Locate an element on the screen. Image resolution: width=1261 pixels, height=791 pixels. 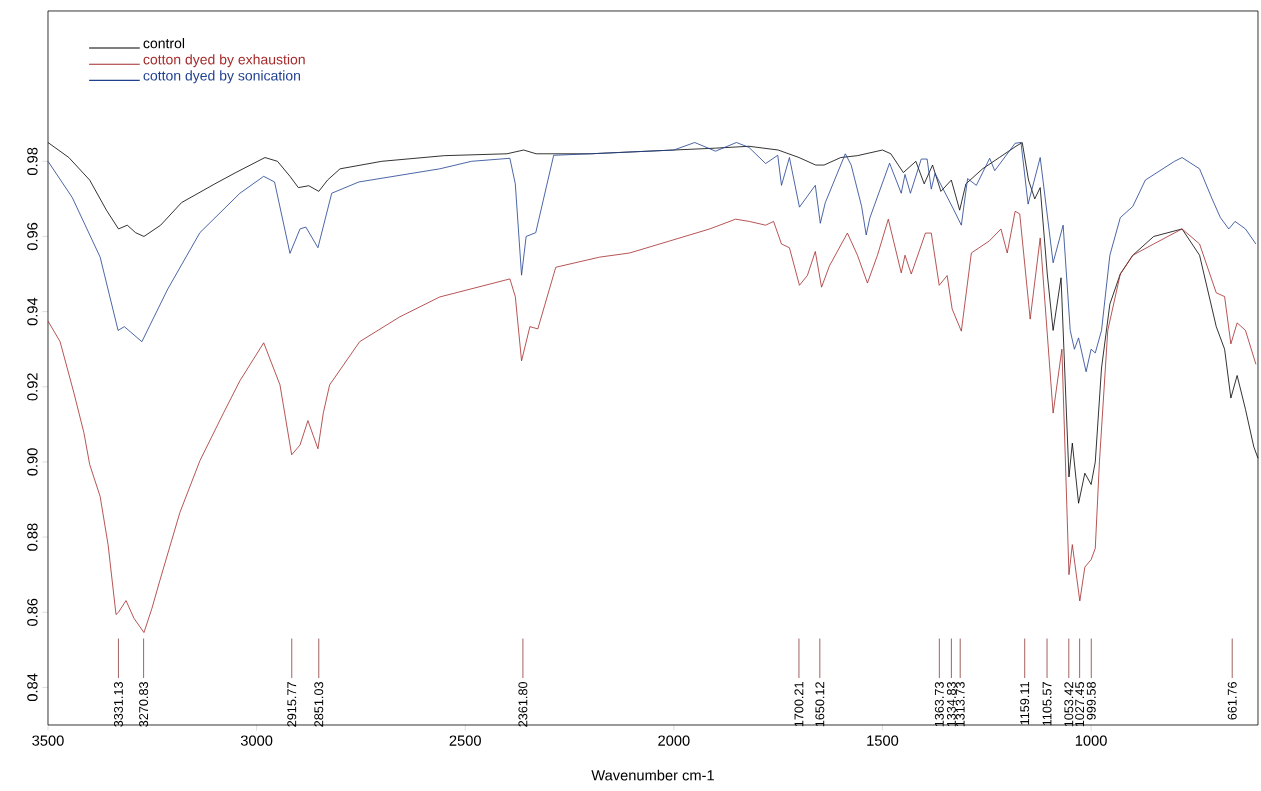
y-tick-label: 0.86 is located at coordinates (32, 612).